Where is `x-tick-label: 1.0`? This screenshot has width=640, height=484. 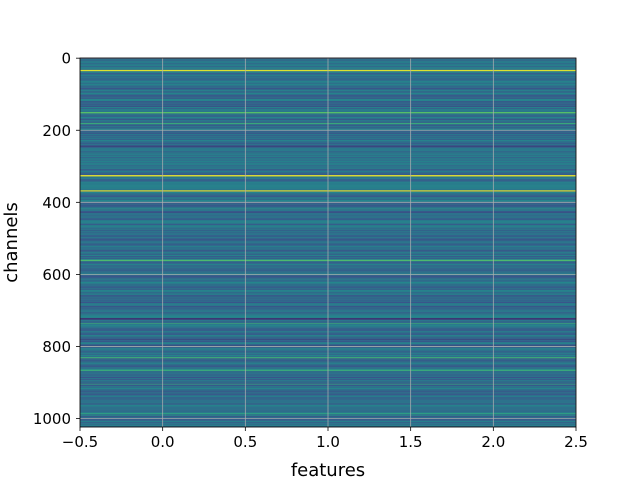 x-tick-label: 1.0 is located at coordinates (328, 442).